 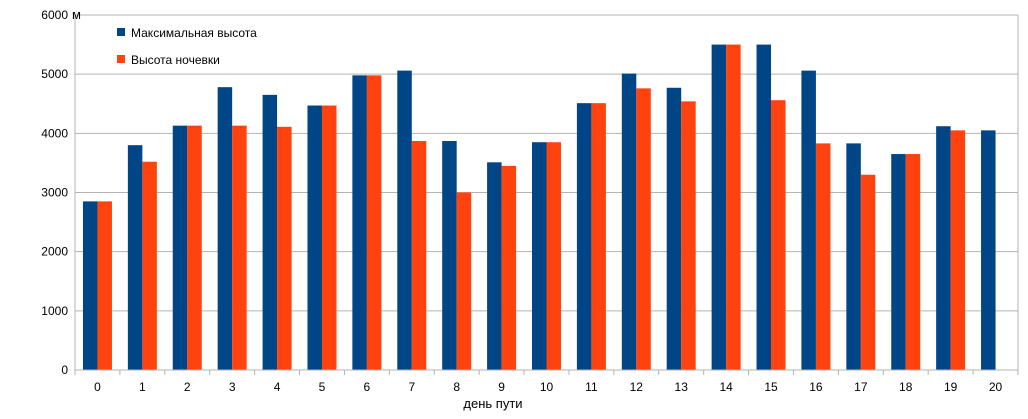 What do you see at coordinates (54, 193) in the screenshot?
I see `y-tick-label: 3000` at bounding box center [54, 193].